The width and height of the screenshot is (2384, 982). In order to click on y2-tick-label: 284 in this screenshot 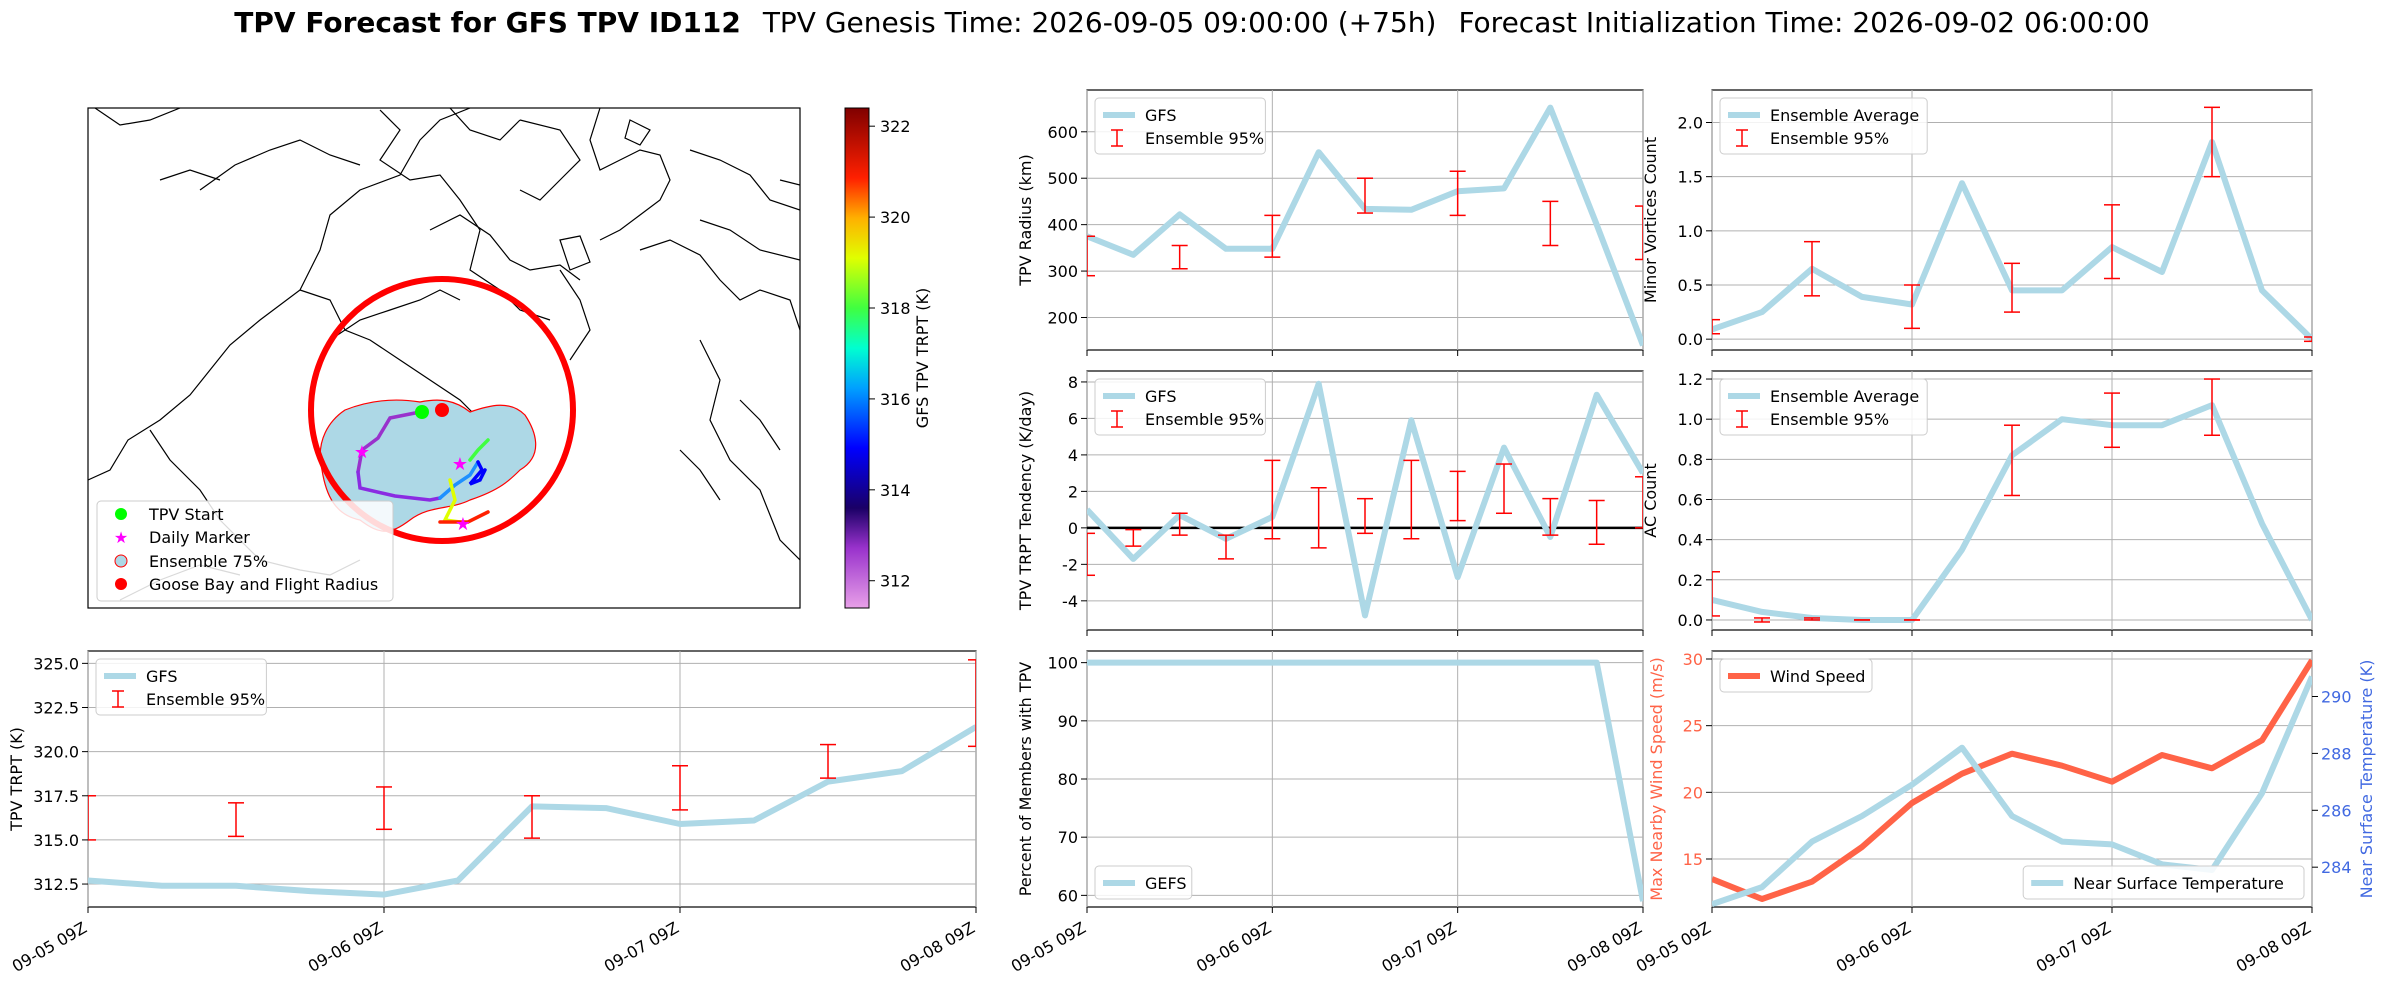, I will do `click(2336, 867)`.